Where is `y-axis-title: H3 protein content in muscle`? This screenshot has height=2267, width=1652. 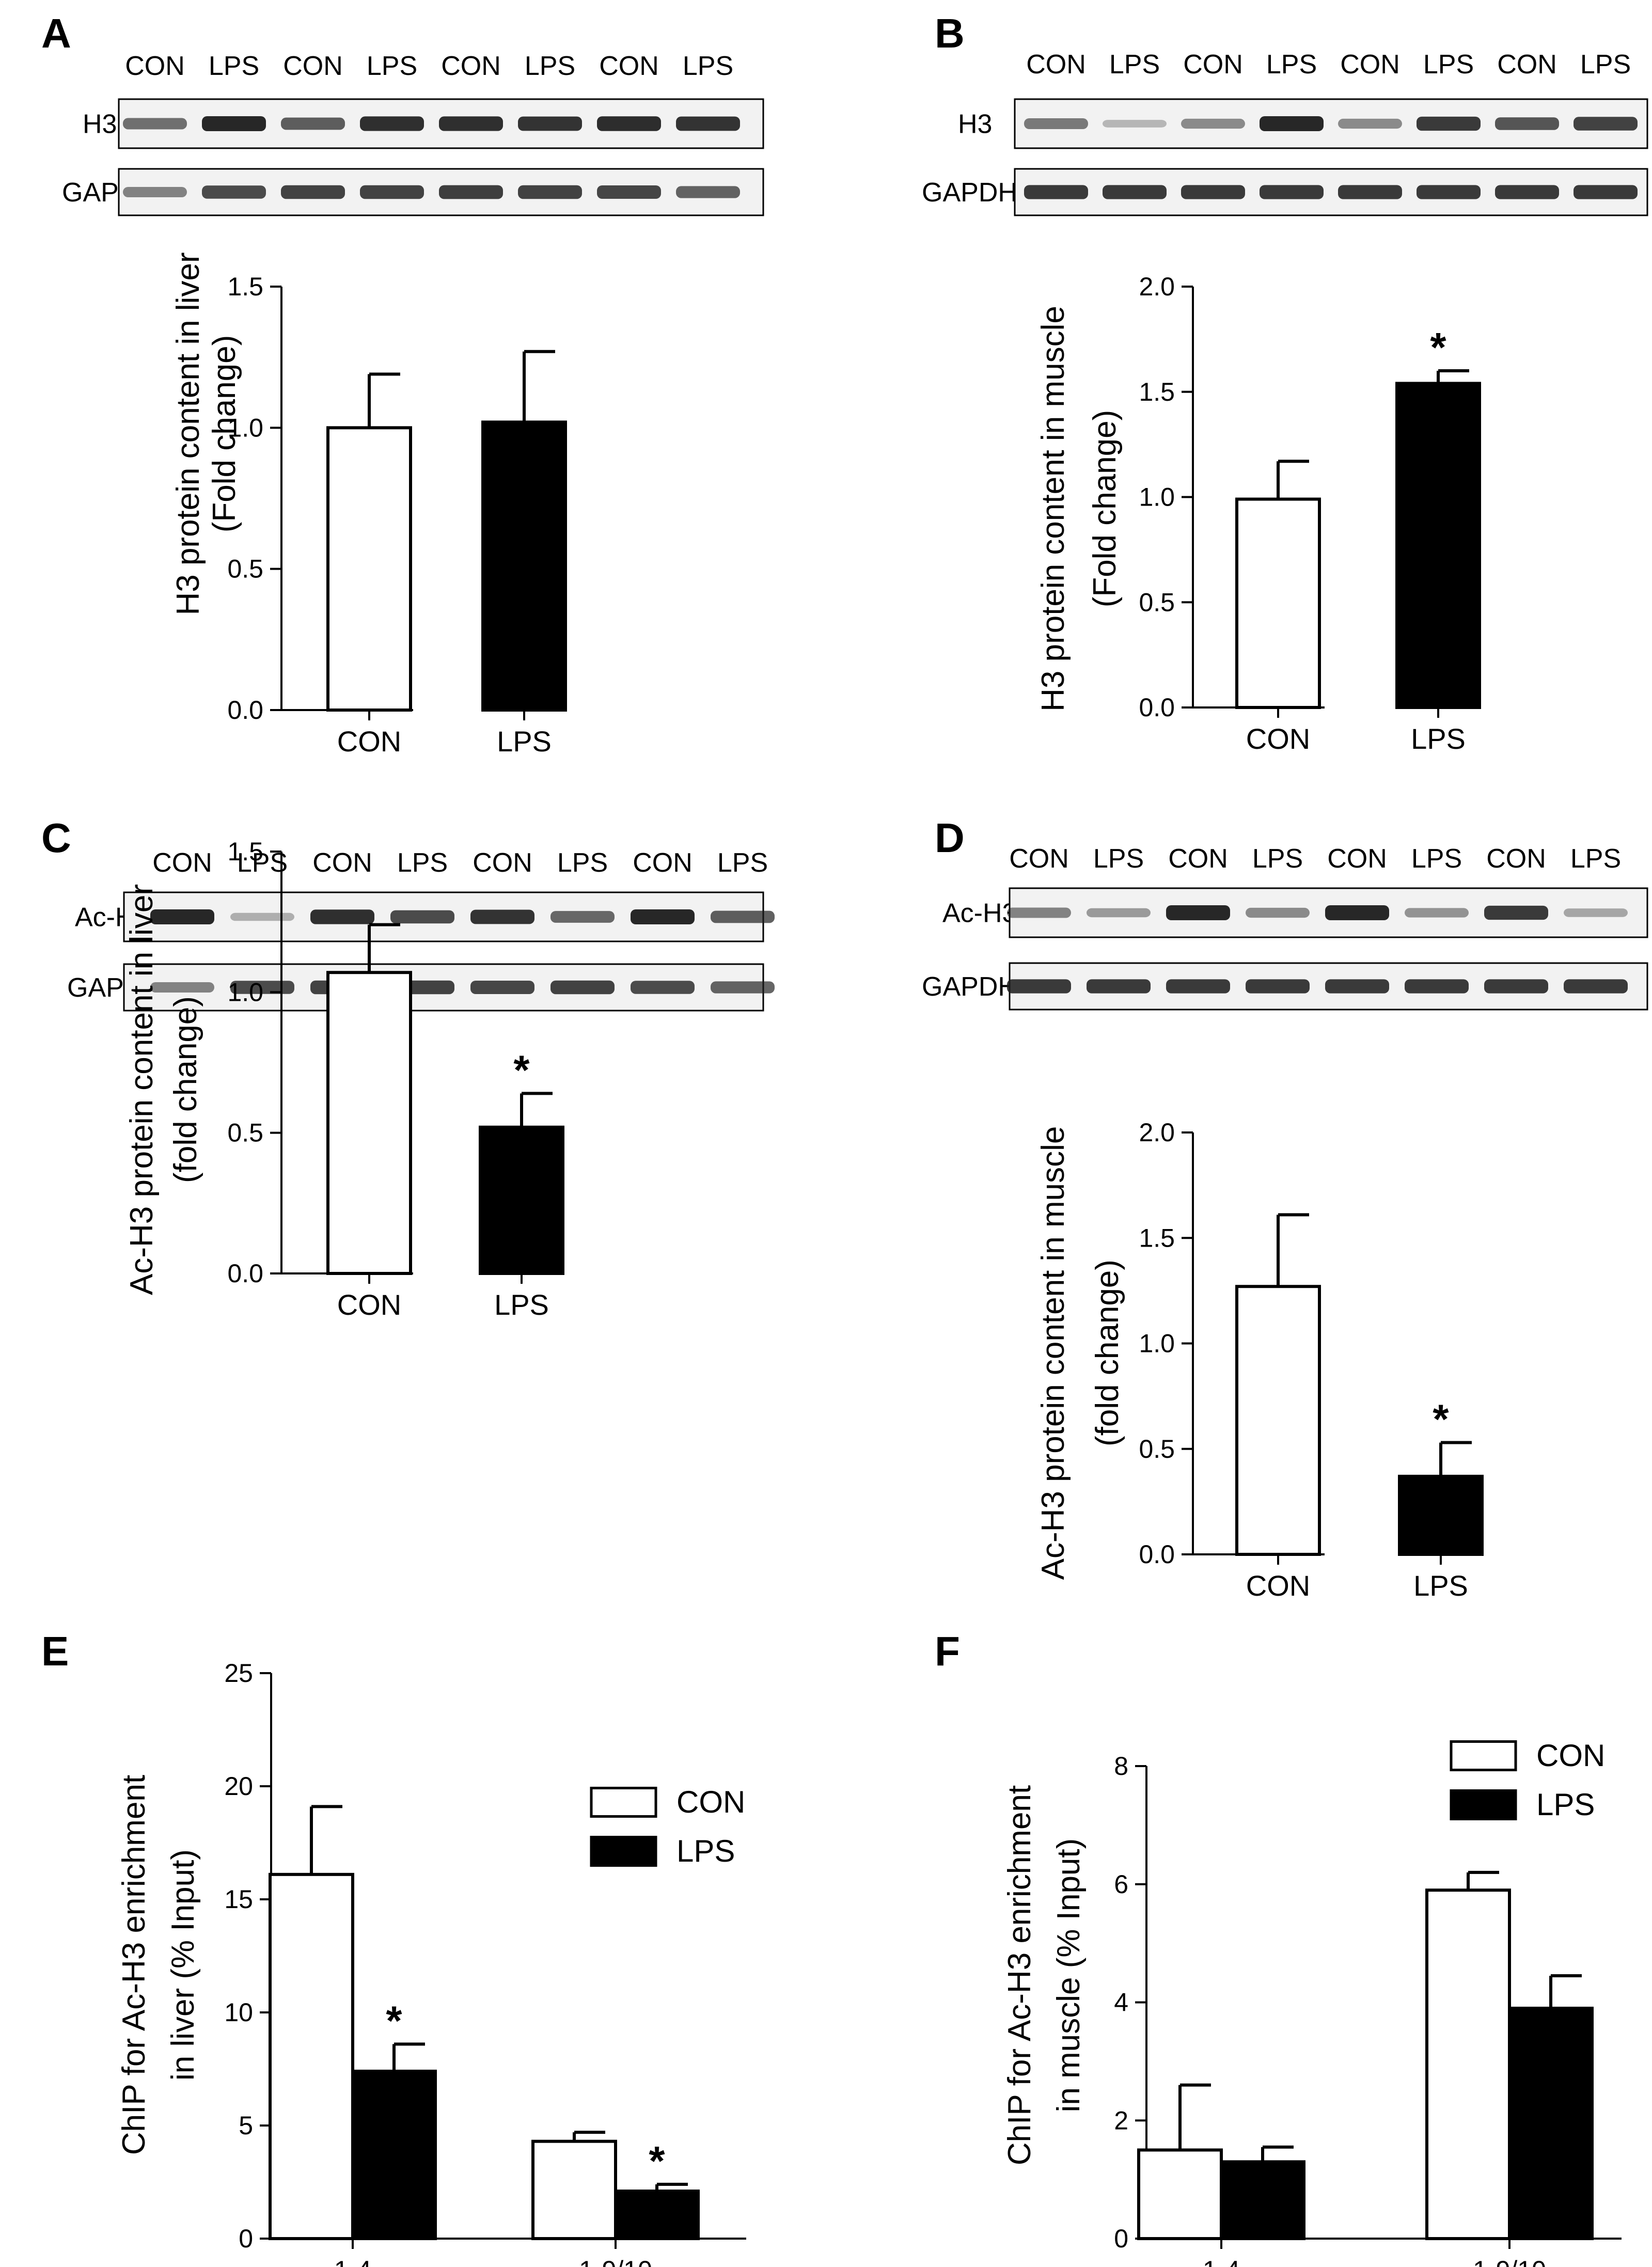
y-axis-title: H3 protein content in muscle is located at coordinates (1053, 509).